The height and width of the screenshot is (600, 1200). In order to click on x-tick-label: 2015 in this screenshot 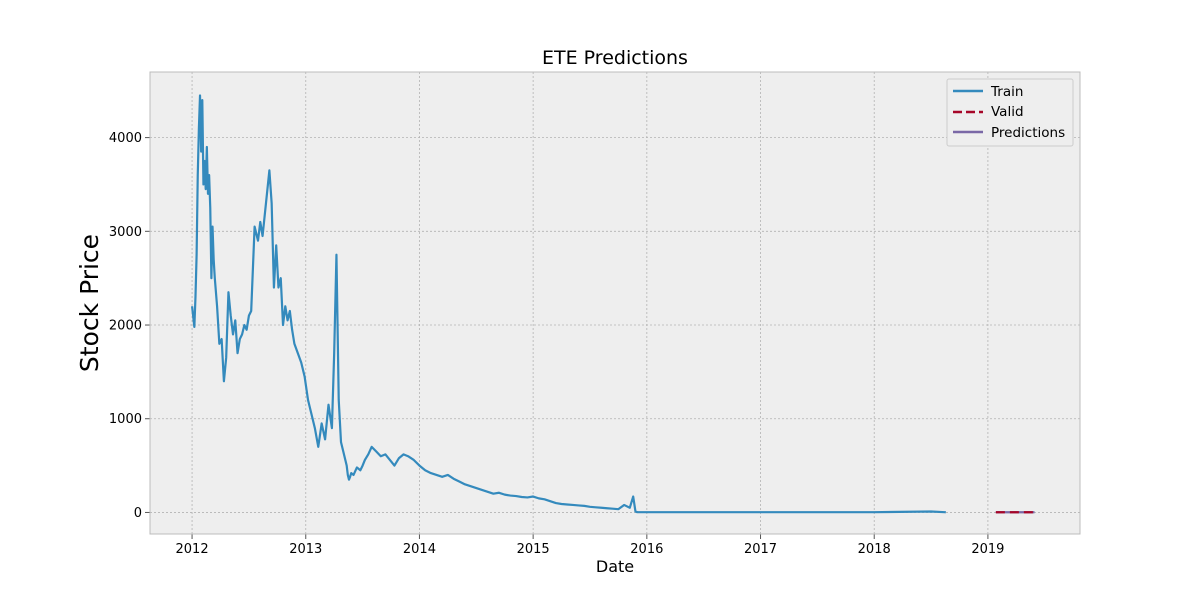, I will do `click(533, 549)`.